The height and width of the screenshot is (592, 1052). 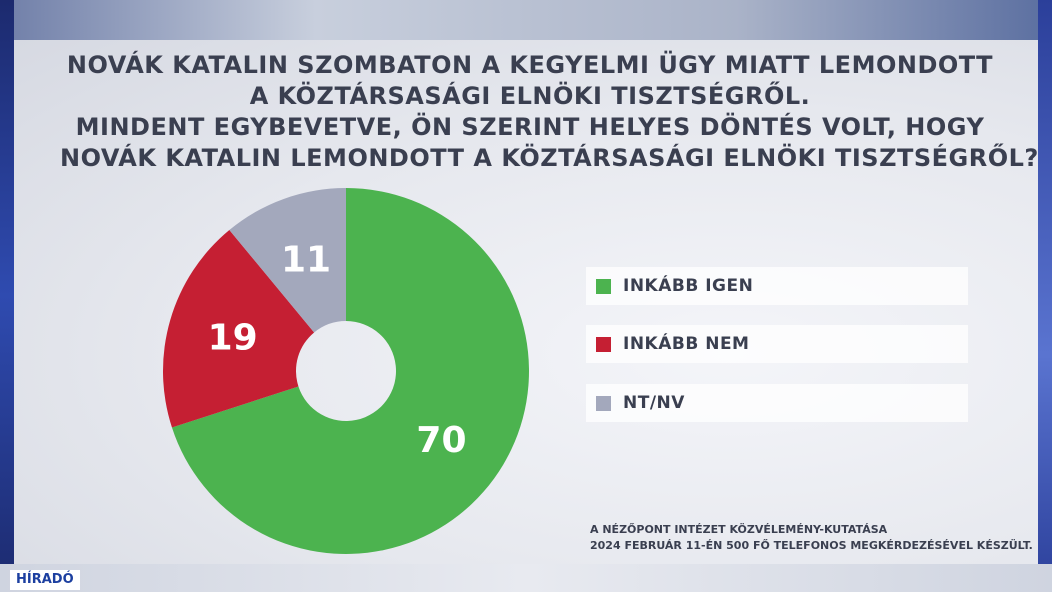 I want to click on legend-label: INKÁBB NEM, so click(x=686, y=344).